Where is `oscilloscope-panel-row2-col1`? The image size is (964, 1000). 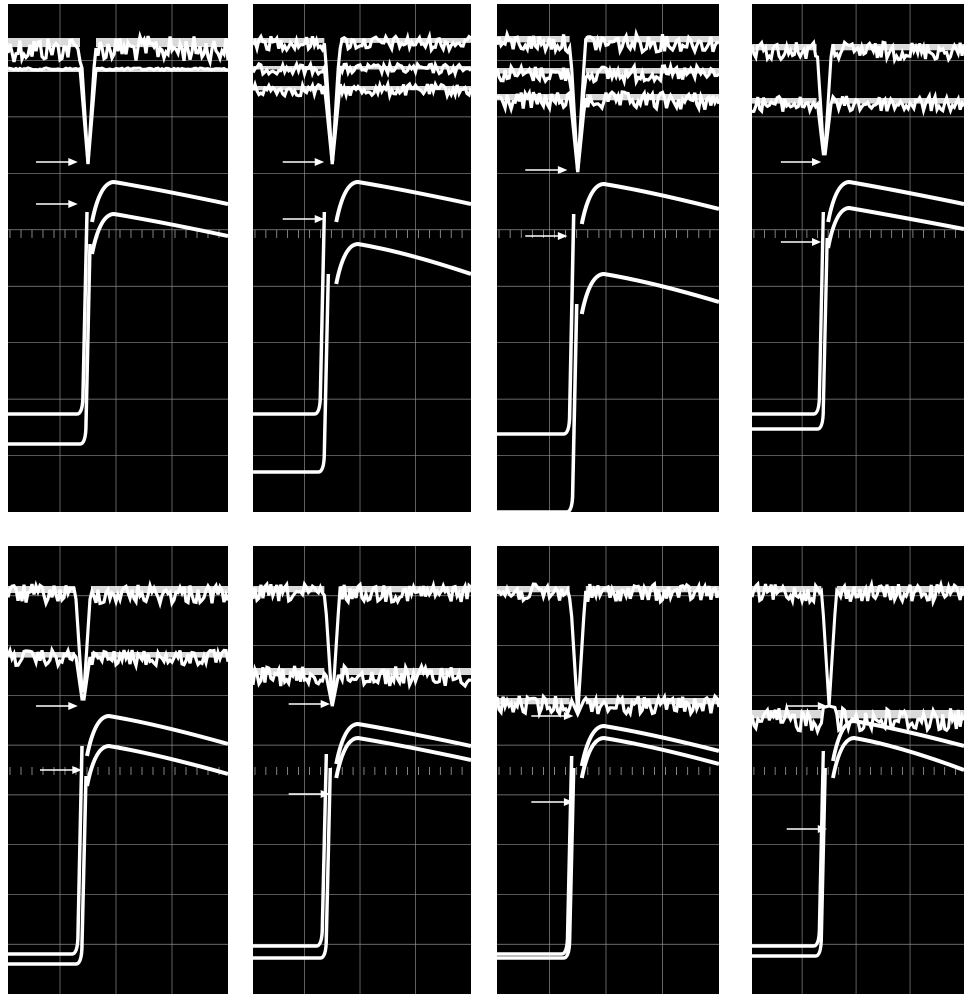
oscilloscope-panel-row2-col1 is located at coordinates (118, 770).